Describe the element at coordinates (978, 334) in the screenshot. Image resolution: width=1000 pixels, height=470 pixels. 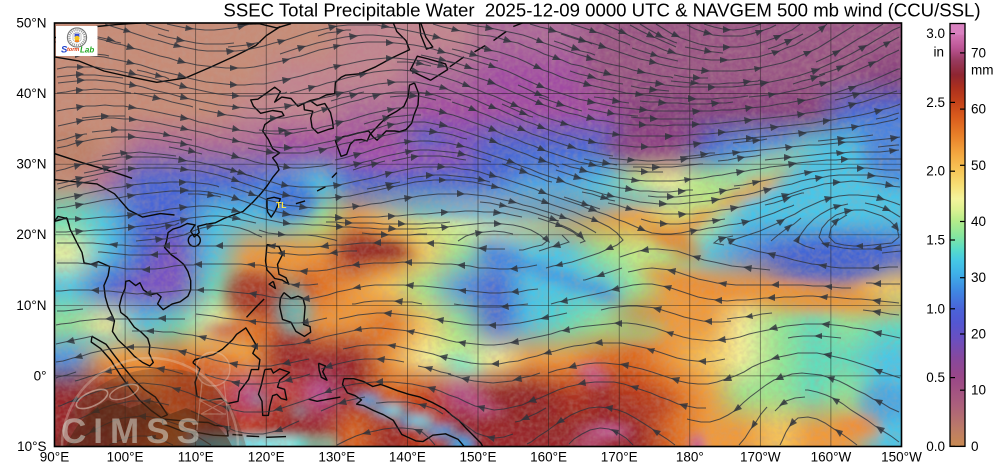
I see `svg-text: 20` at that location.